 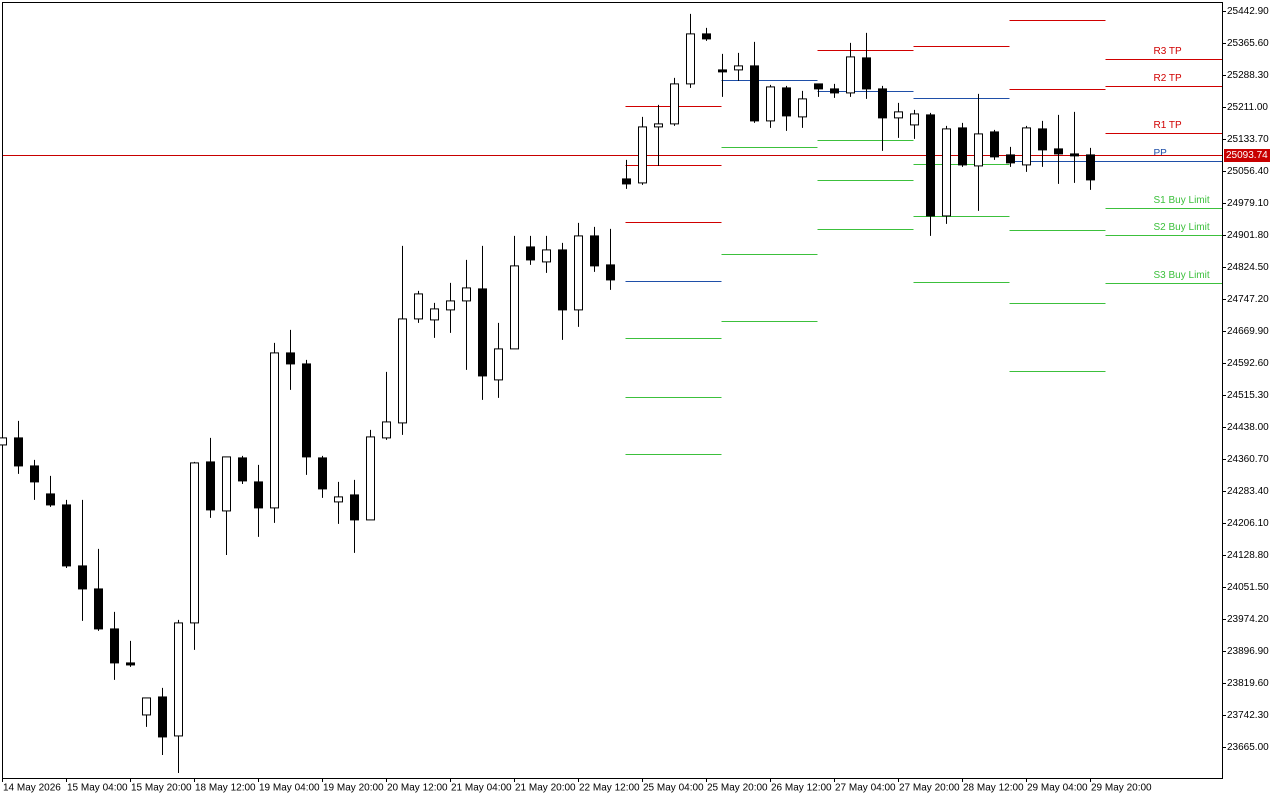 What do you see at coordinates (32, 788) in the screenshot?
I see `x-tick-label: 14 May 2026` at bounding box center [32, 788].